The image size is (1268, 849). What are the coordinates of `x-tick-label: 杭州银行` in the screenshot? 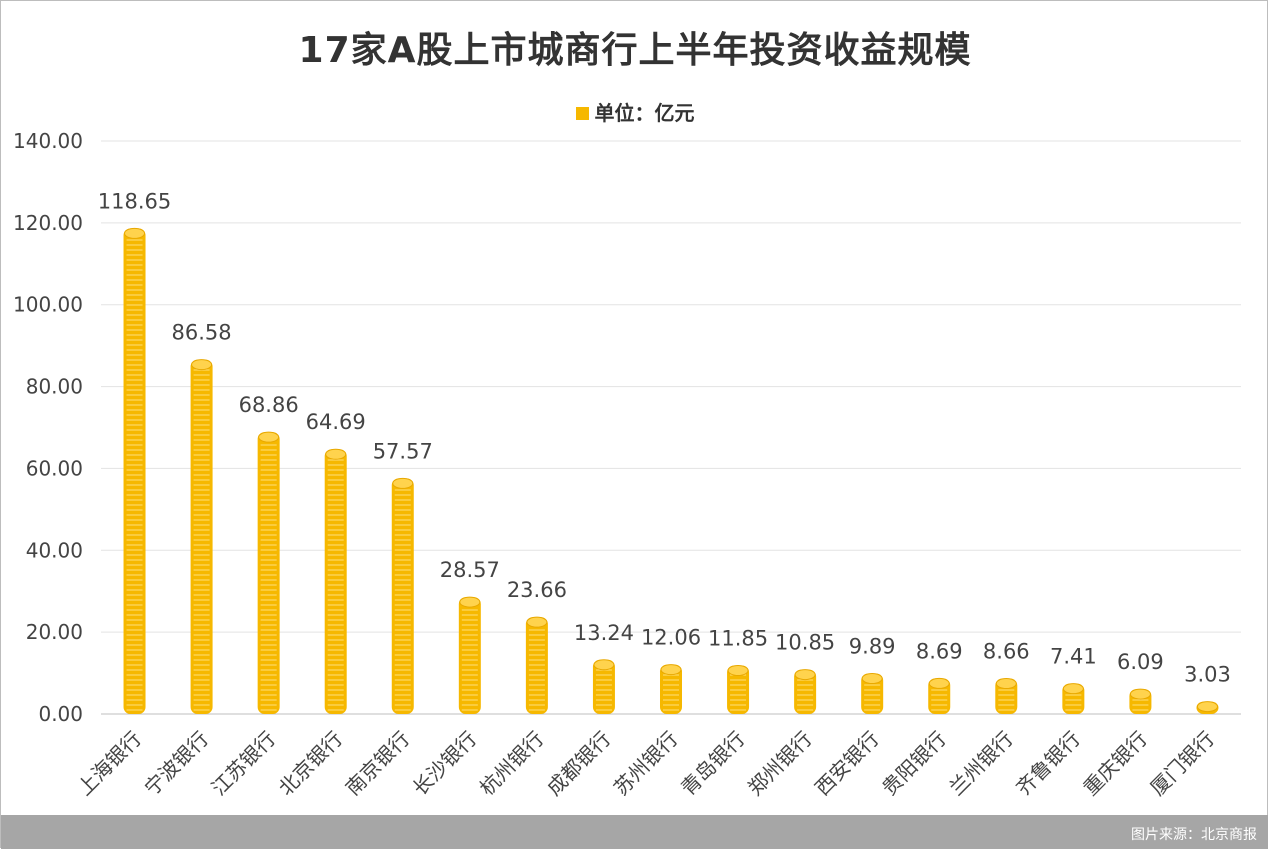 It's located at (512, 764).